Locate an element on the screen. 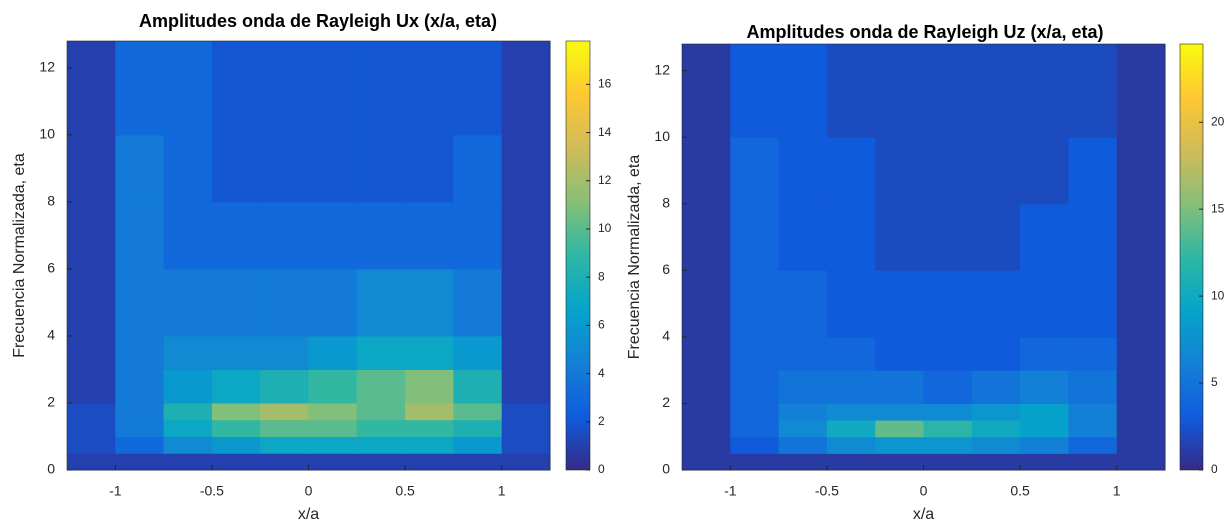  y-tick-label: 2 is located at coordinates (666, 402).